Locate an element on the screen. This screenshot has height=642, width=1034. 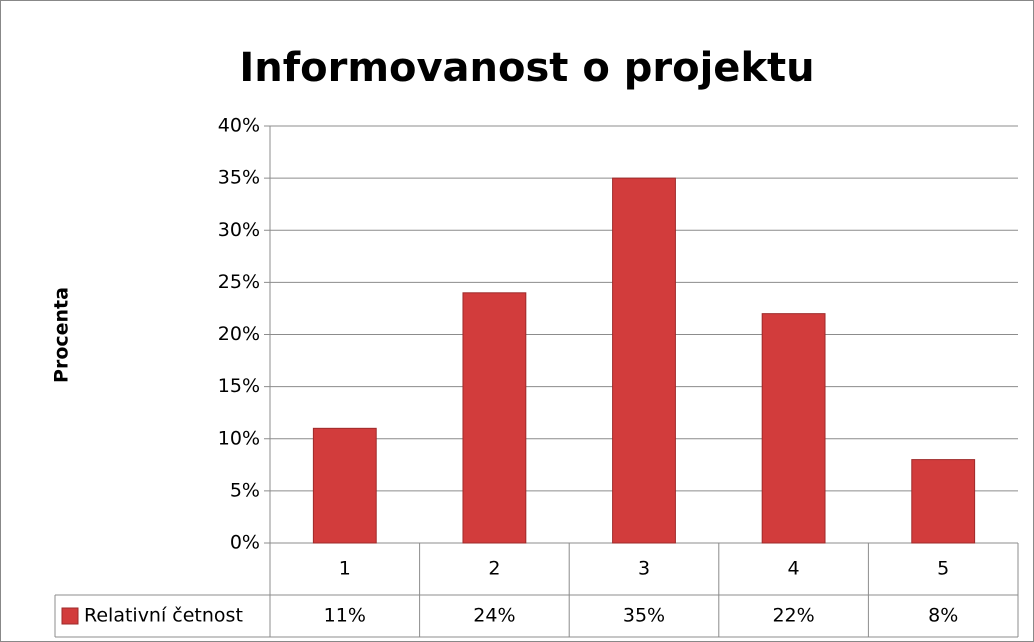
y-tick-label: 40% is located at coordinates (239, 126).